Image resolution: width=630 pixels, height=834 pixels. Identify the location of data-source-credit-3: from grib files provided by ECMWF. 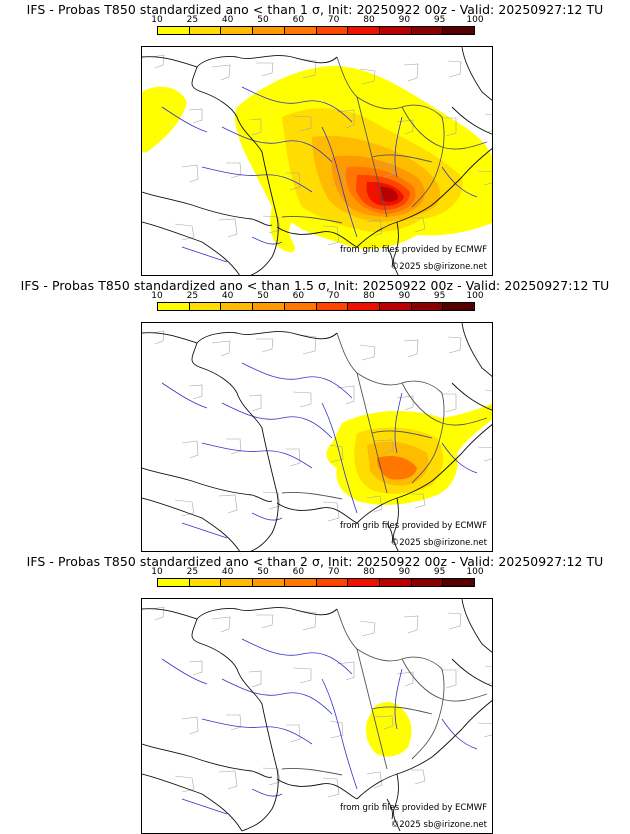
(413, 808).